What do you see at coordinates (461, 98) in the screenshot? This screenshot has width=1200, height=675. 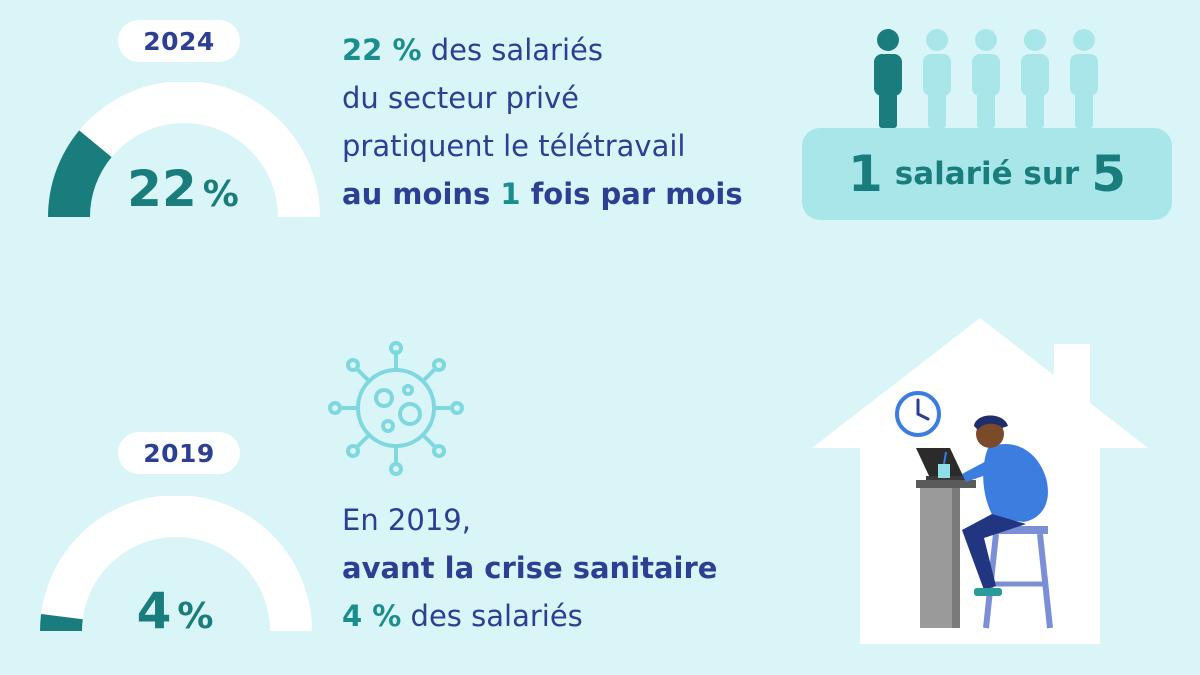 I see `stat-line-2: du secteur privé` at bounding box center [461, 98].